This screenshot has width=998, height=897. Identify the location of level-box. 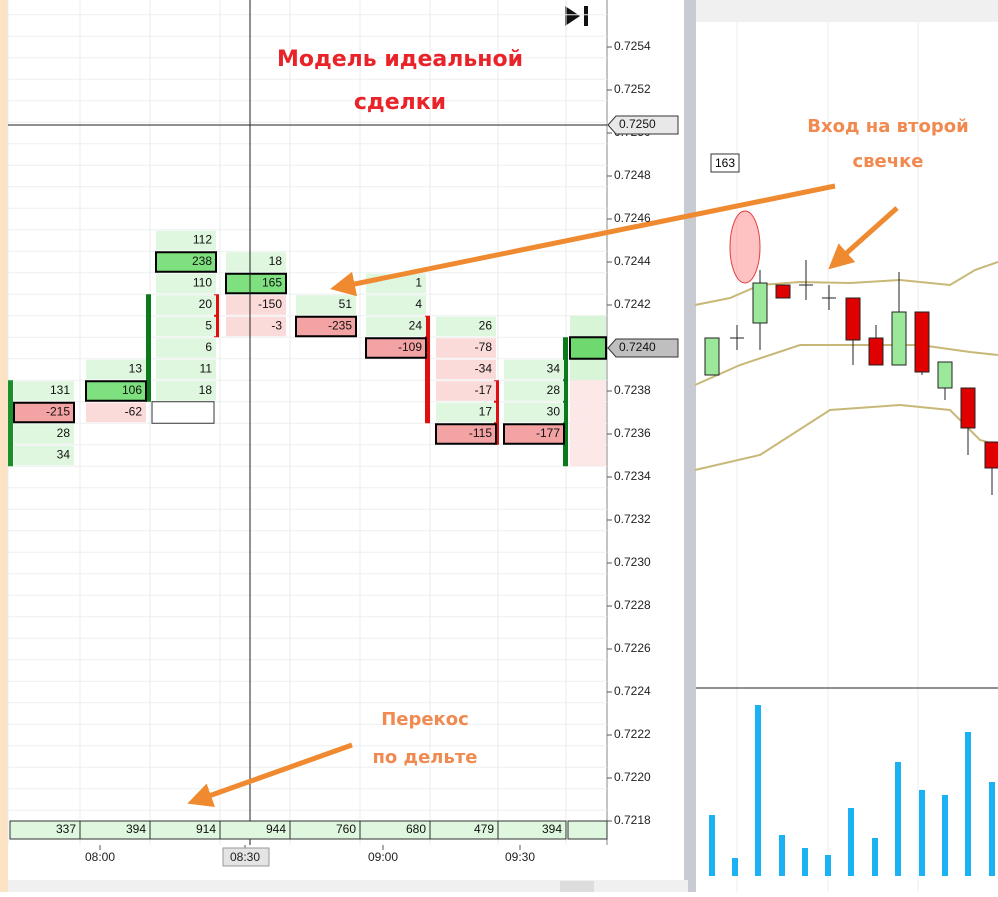
(725, 163).